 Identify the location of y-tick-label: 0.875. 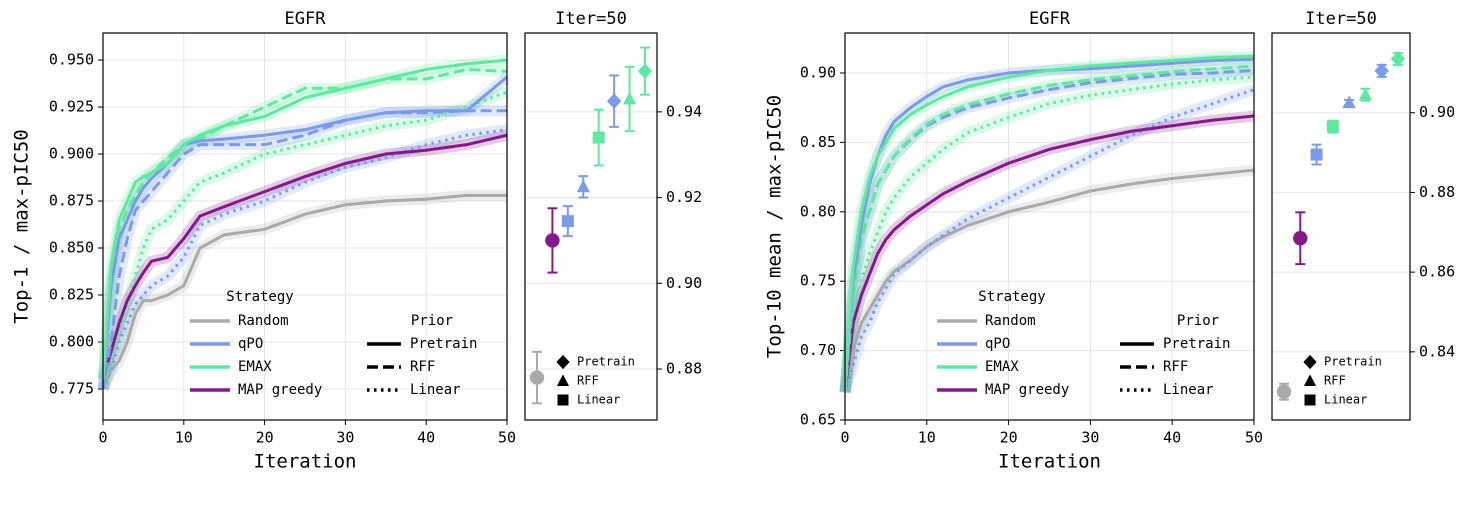
(71, 201).